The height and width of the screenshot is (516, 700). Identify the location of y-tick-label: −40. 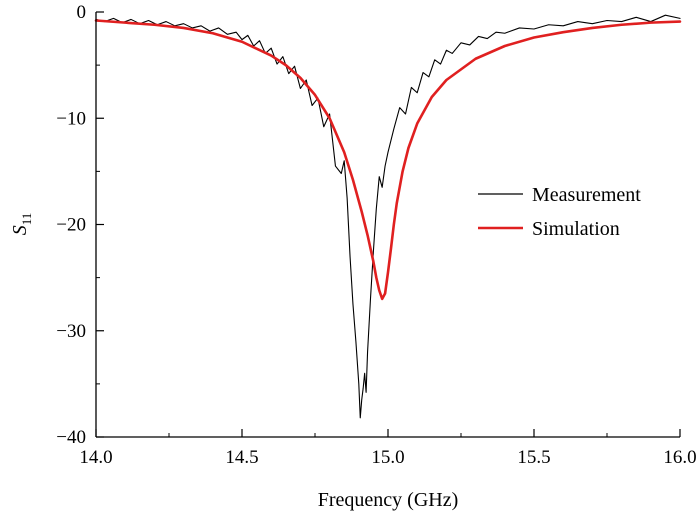
(71, 437).